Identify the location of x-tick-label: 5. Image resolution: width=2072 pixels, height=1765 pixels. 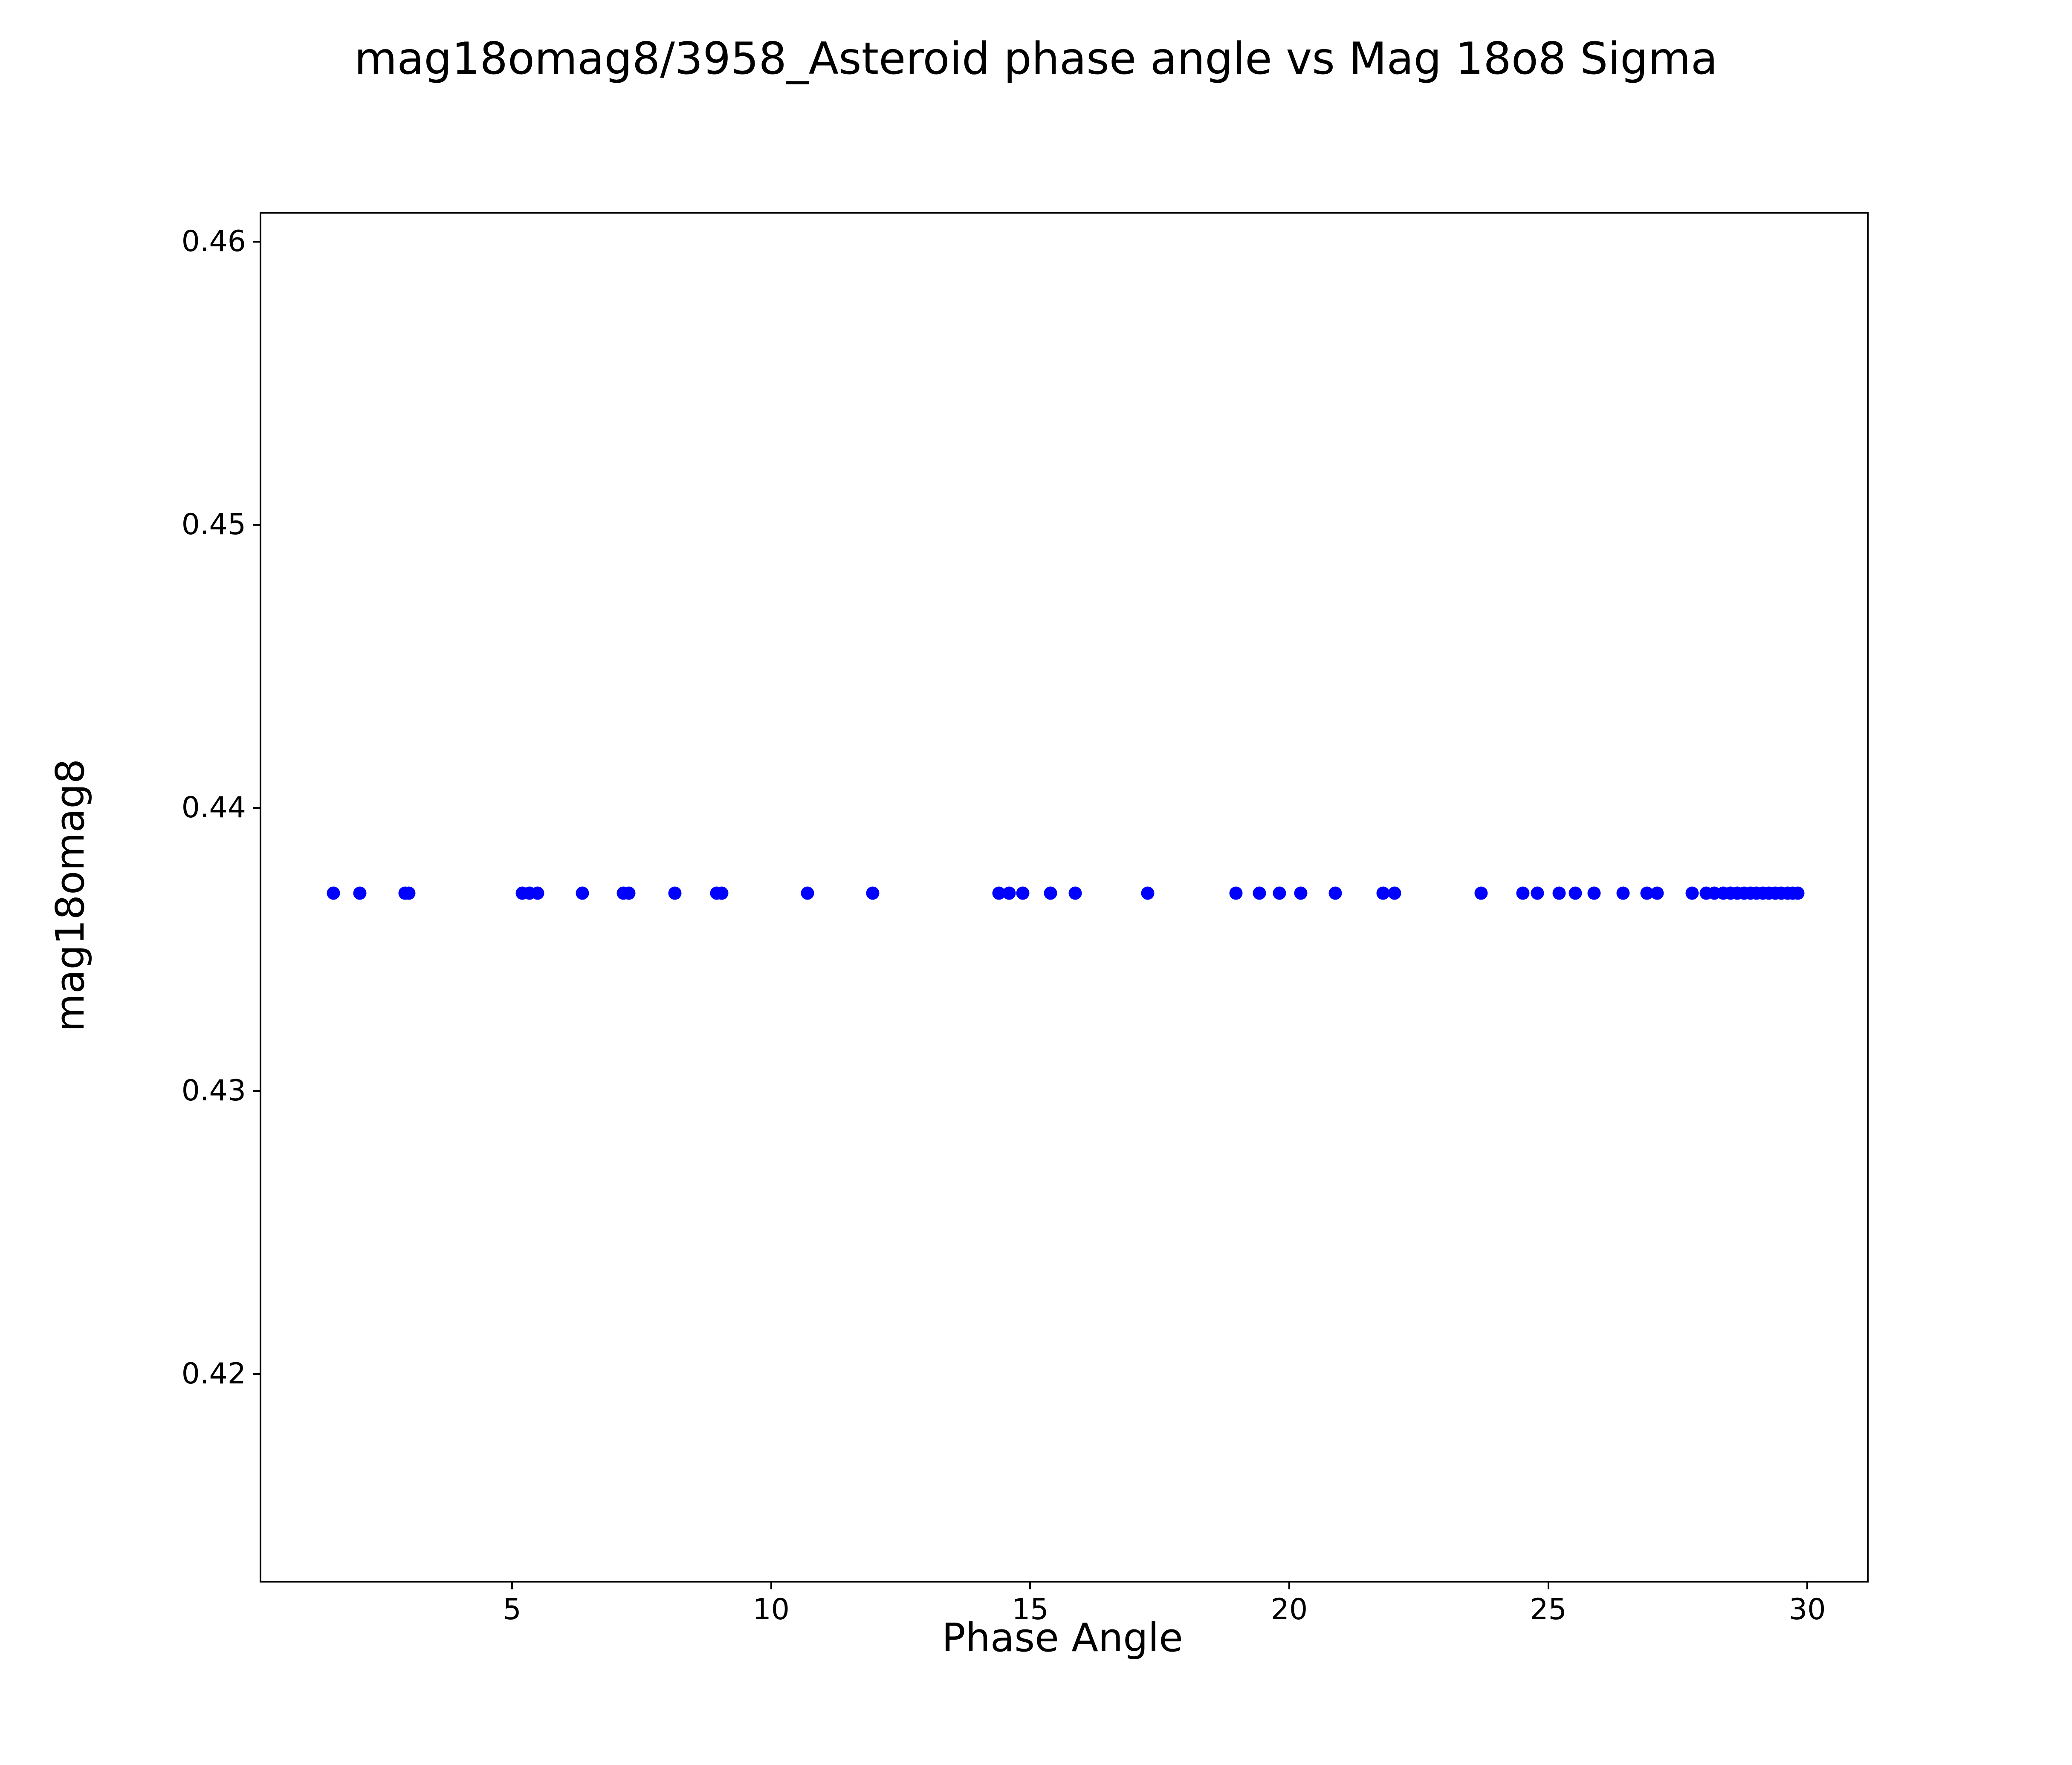
(512, 1610).